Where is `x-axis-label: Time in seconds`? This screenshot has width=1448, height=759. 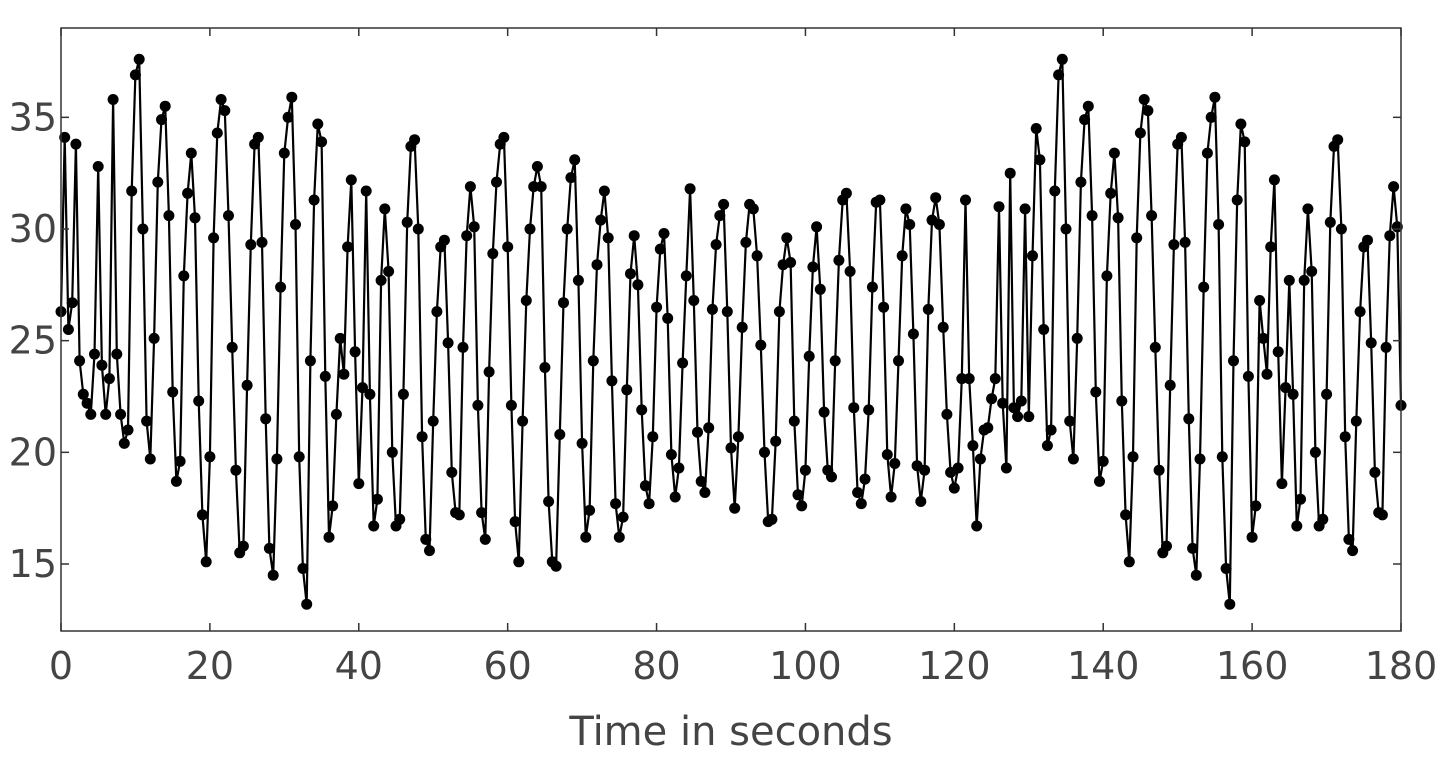
x-axis-label: Time in seconds is located at coordinates (730, 732).